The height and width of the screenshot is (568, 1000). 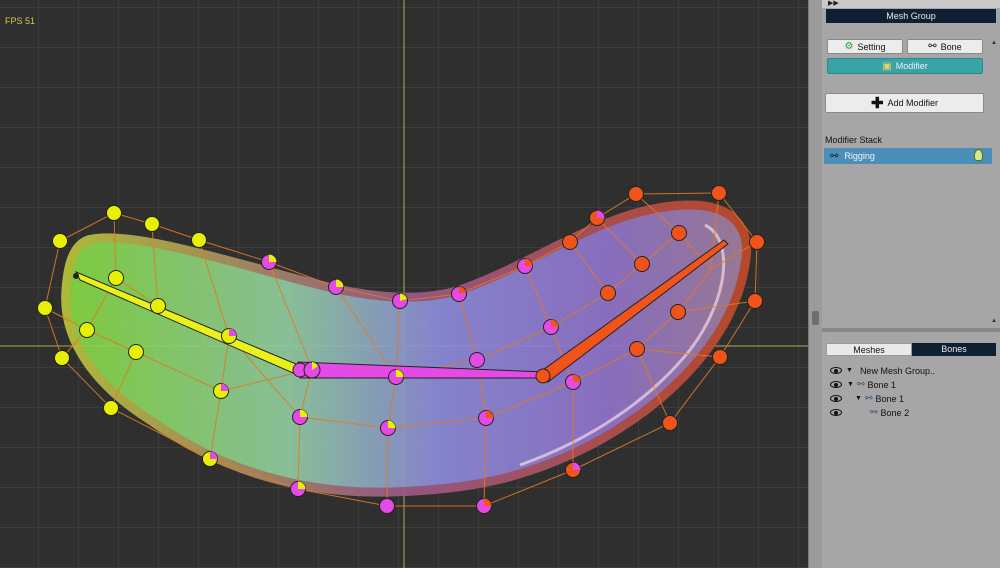 I want to click on tab-bones: Bones, so click(x=954, y=349).